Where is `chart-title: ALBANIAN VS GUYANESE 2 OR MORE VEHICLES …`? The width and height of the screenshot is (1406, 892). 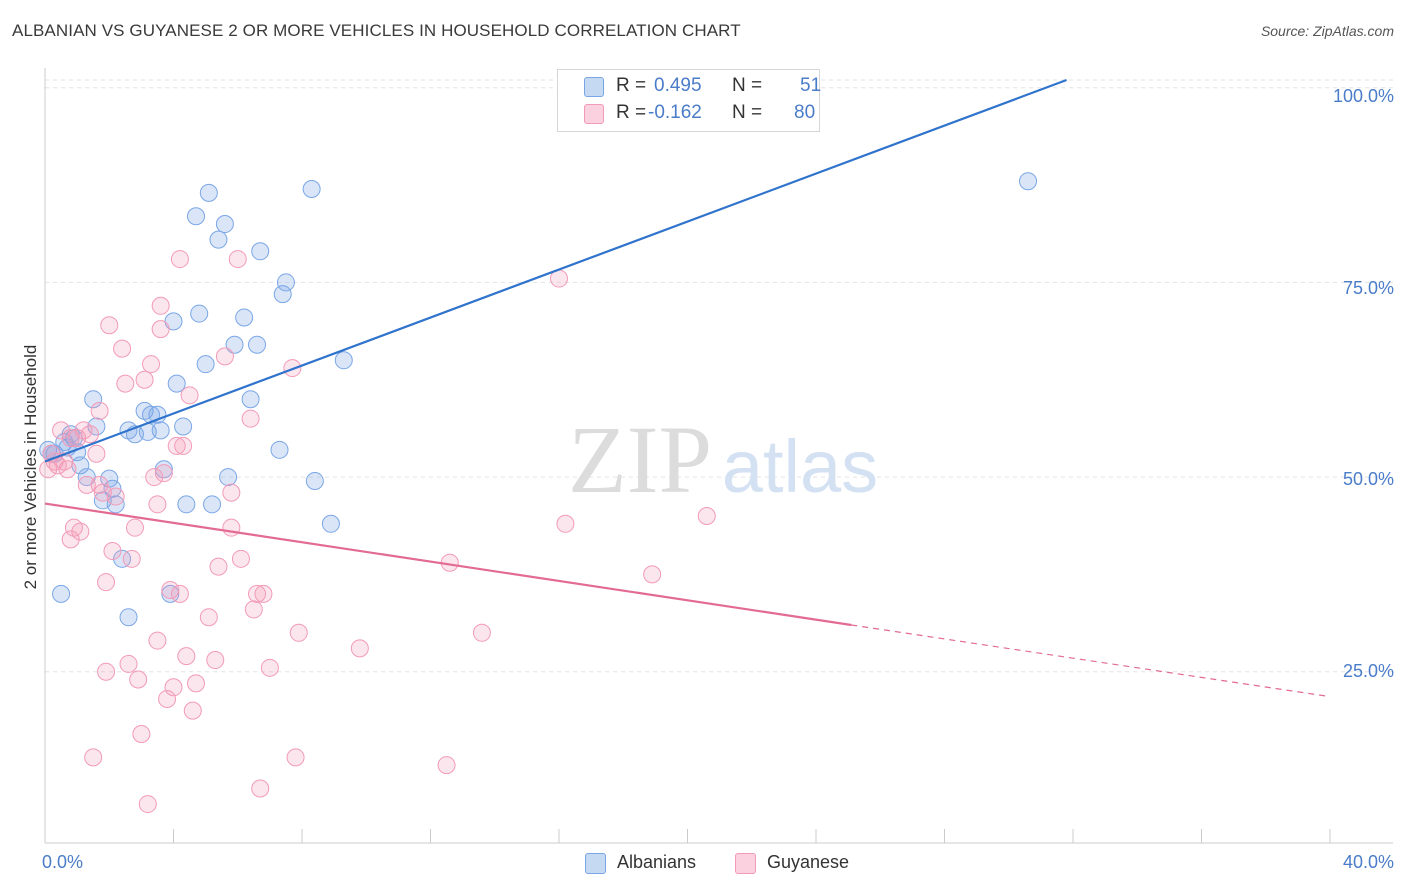
chart-title: ALBANIAN VS GUYANESE 2 OR MORE VEHICLES … is located at coordinates (376, 30).